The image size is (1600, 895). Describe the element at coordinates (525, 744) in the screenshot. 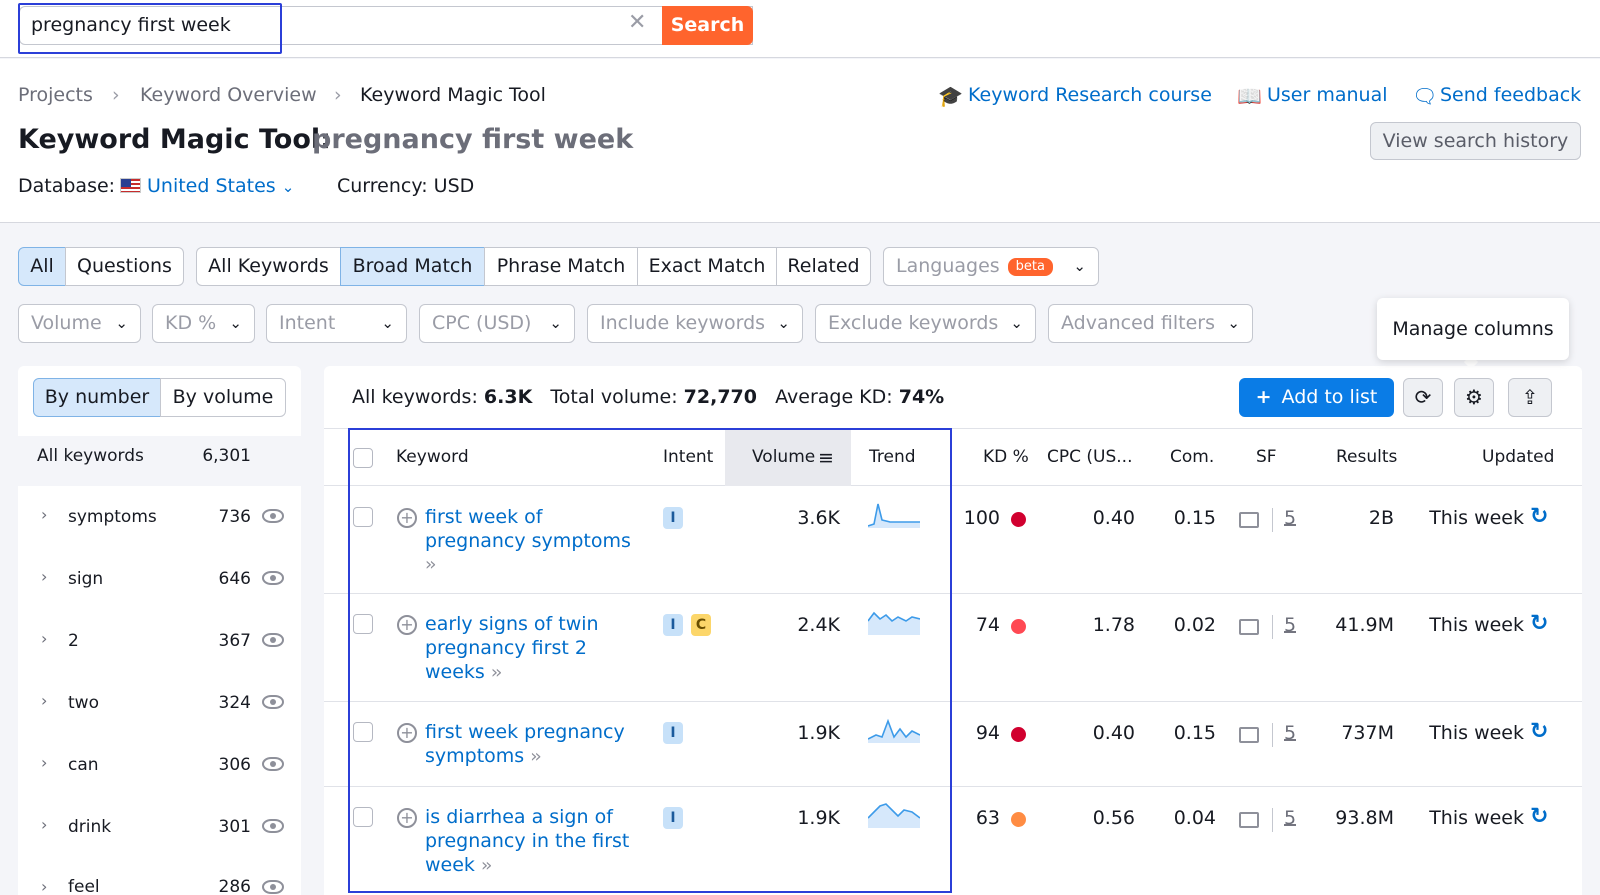

I see `keyword-link: first week pregnancy symptoms ››` at that location.